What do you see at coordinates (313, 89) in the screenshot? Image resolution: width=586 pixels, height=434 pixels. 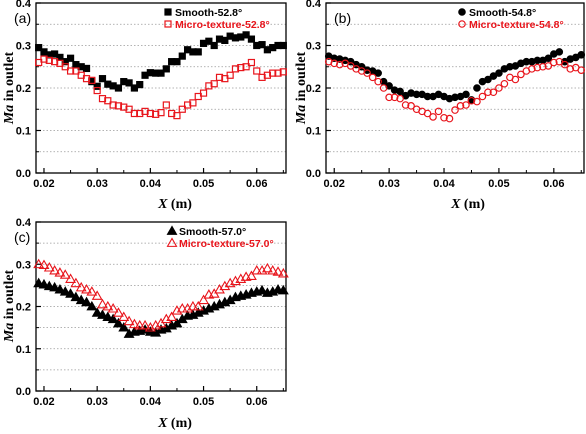 I see `y-tick-label: 0.2` at bounding box center [313, 89].